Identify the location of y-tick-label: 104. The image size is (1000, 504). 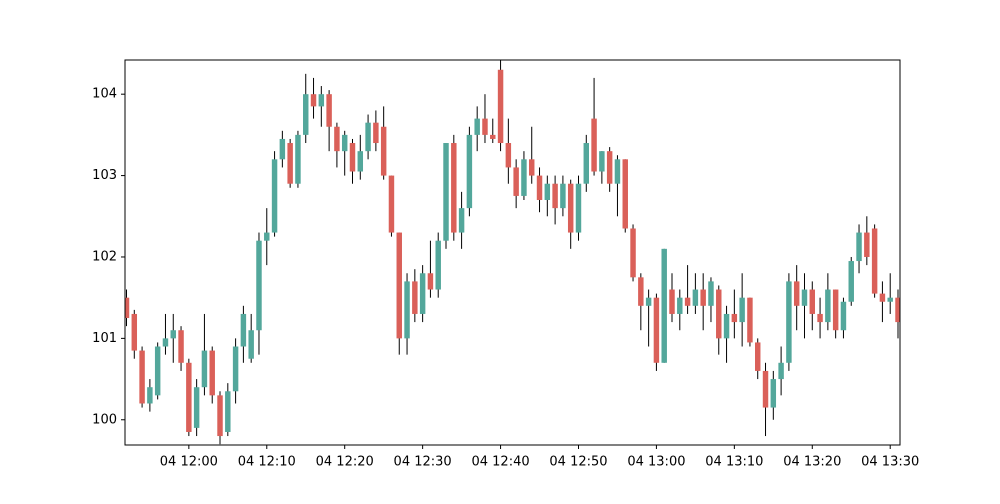
(104, 94).